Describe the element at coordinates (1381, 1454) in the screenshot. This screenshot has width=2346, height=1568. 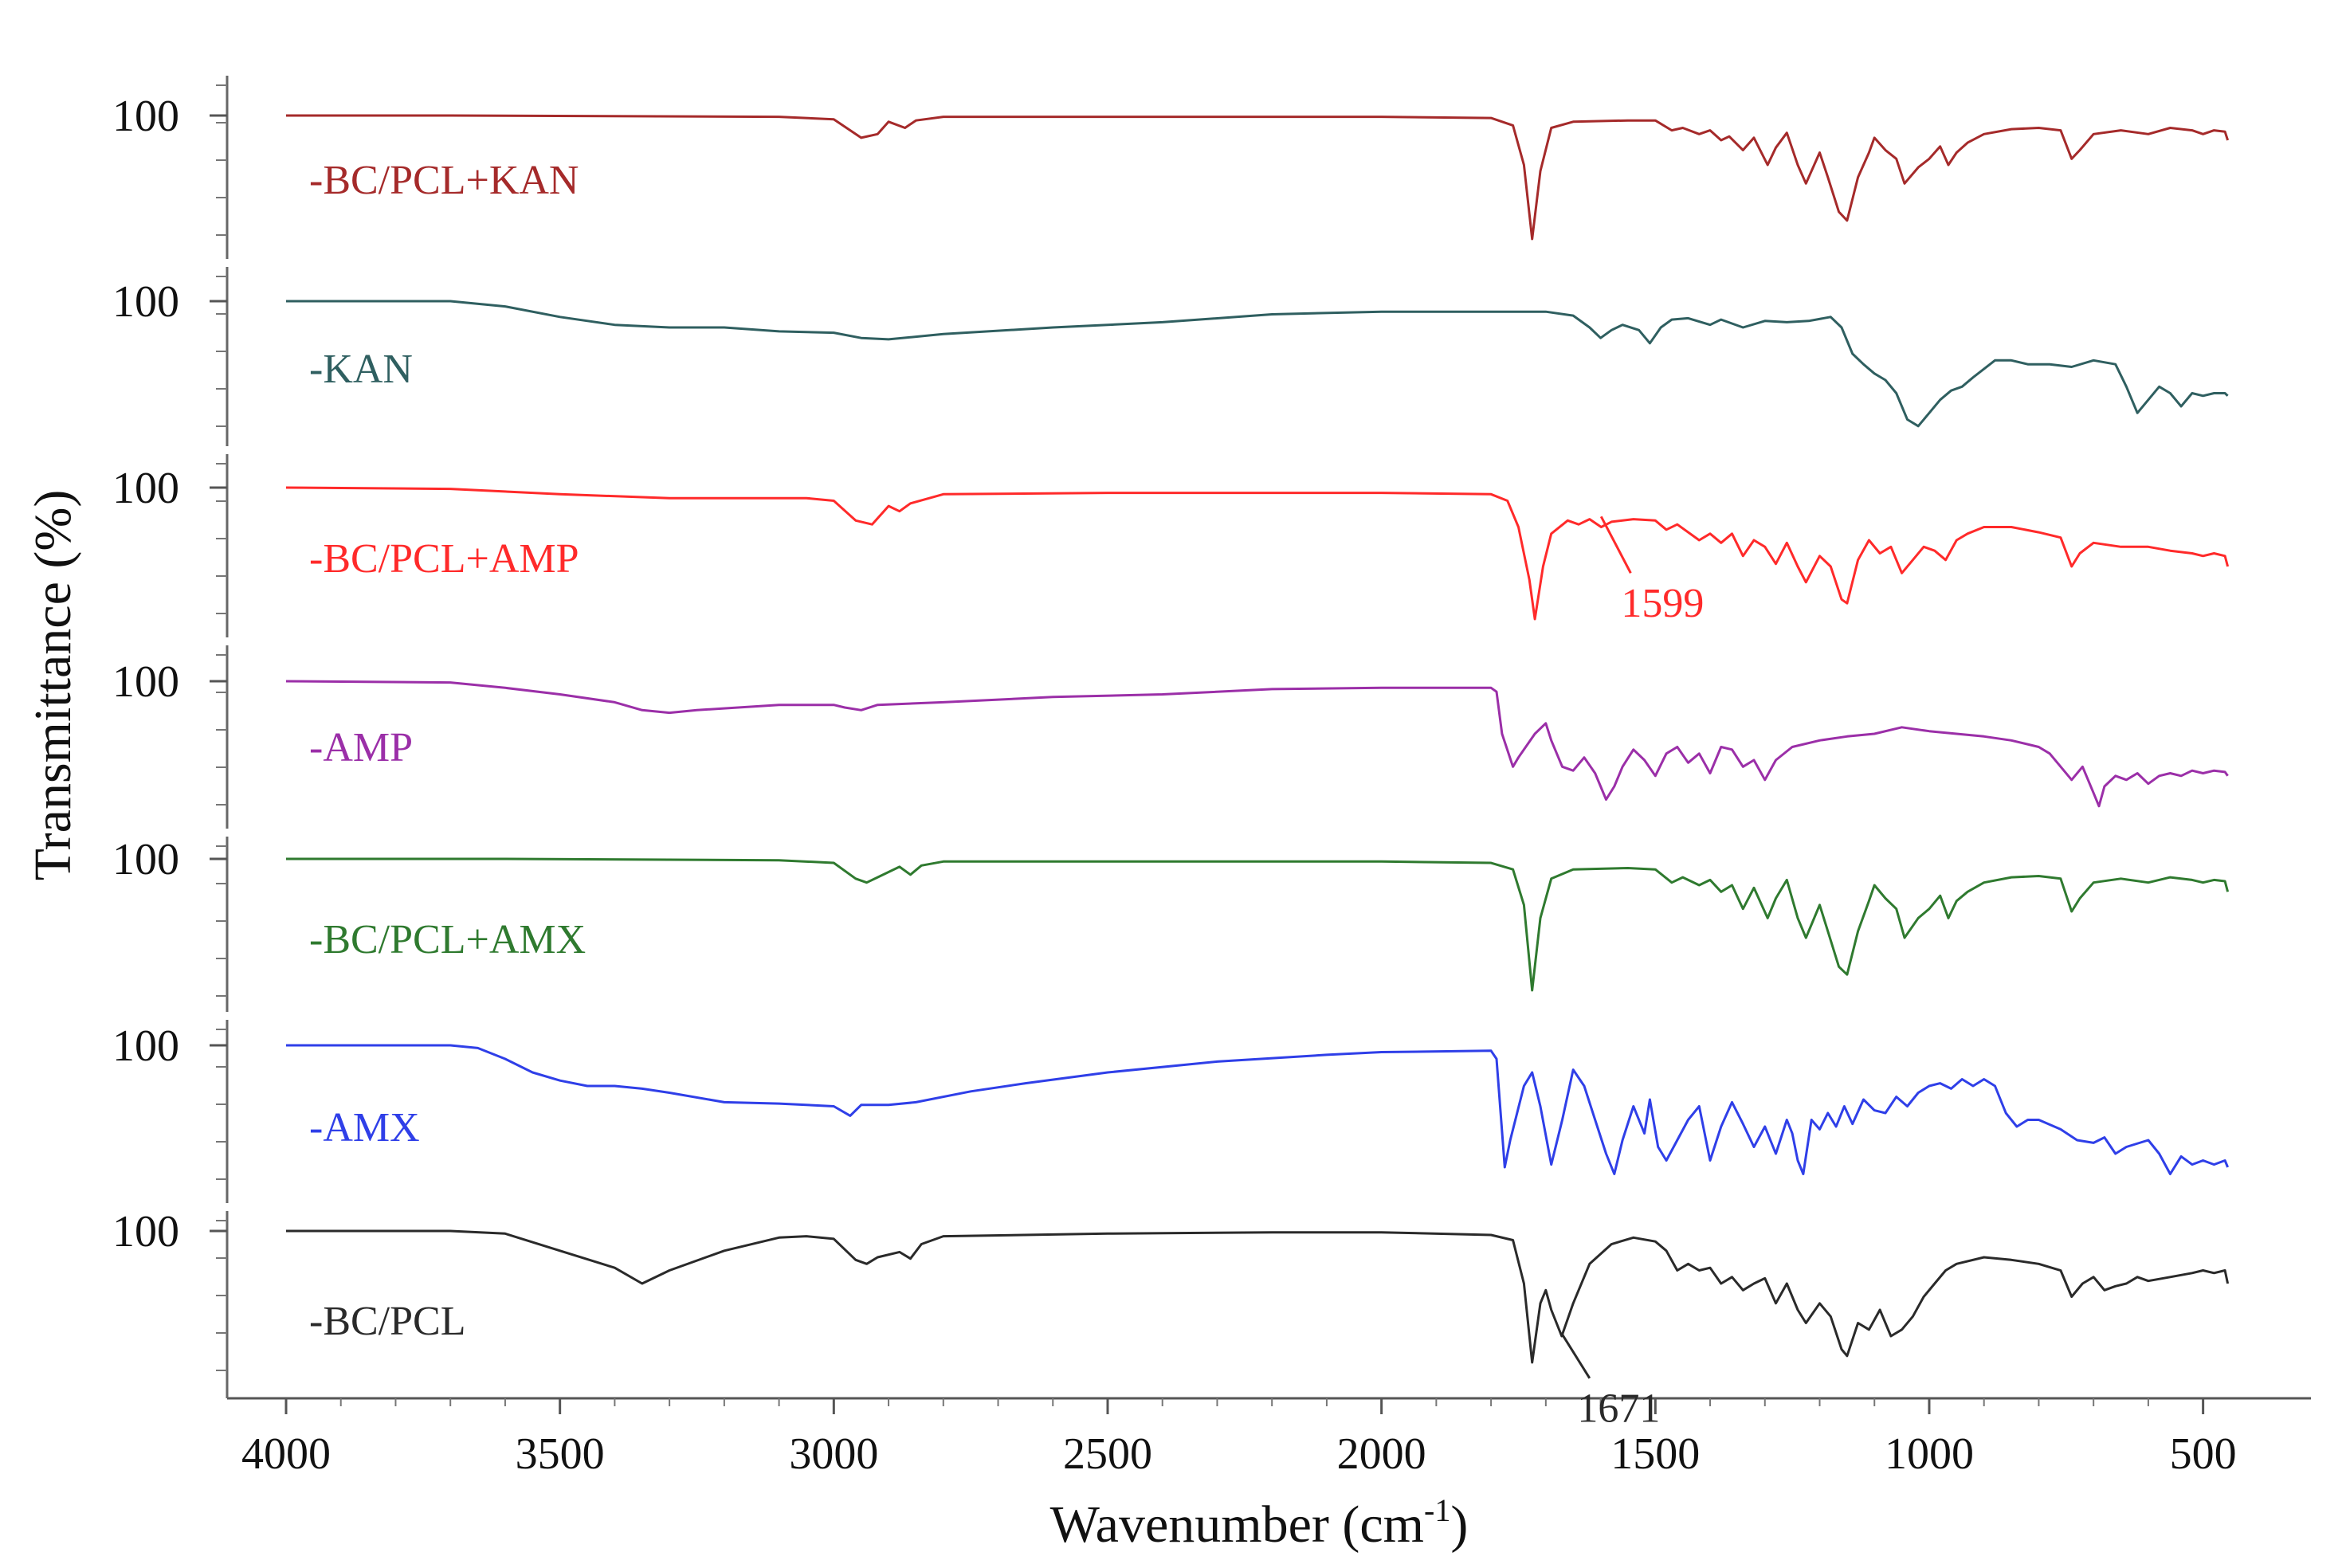
I see `x-tick-label: 2000` at that location.